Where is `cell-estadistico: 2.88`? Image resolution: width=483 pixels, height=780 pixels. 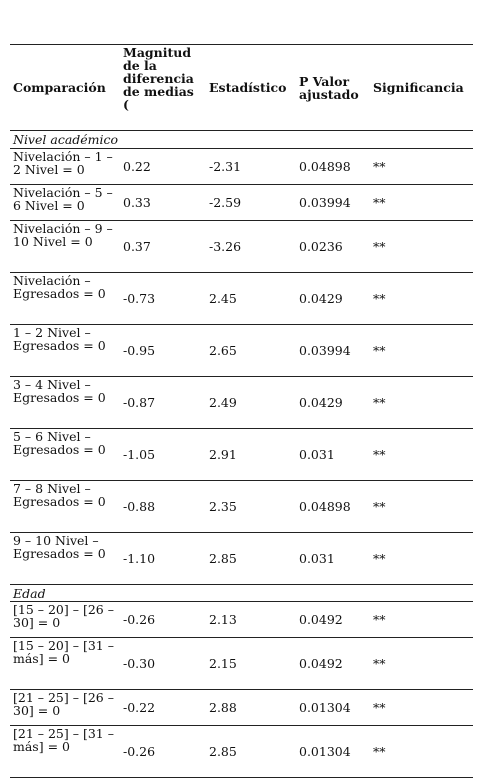 cell-estadistico: 2.88 is located at coordinates (223, 707).